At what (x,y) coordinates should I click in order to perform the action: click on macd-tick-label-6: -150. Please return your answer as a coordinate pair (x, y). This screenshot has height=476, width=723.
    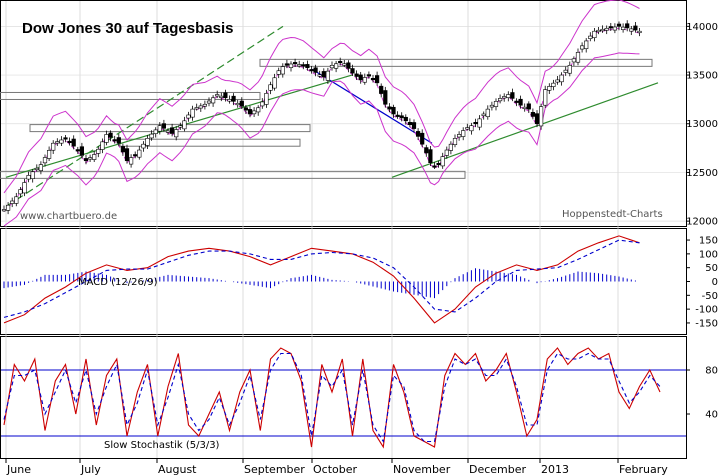
    Looking at the image, I should click on (706, 323).